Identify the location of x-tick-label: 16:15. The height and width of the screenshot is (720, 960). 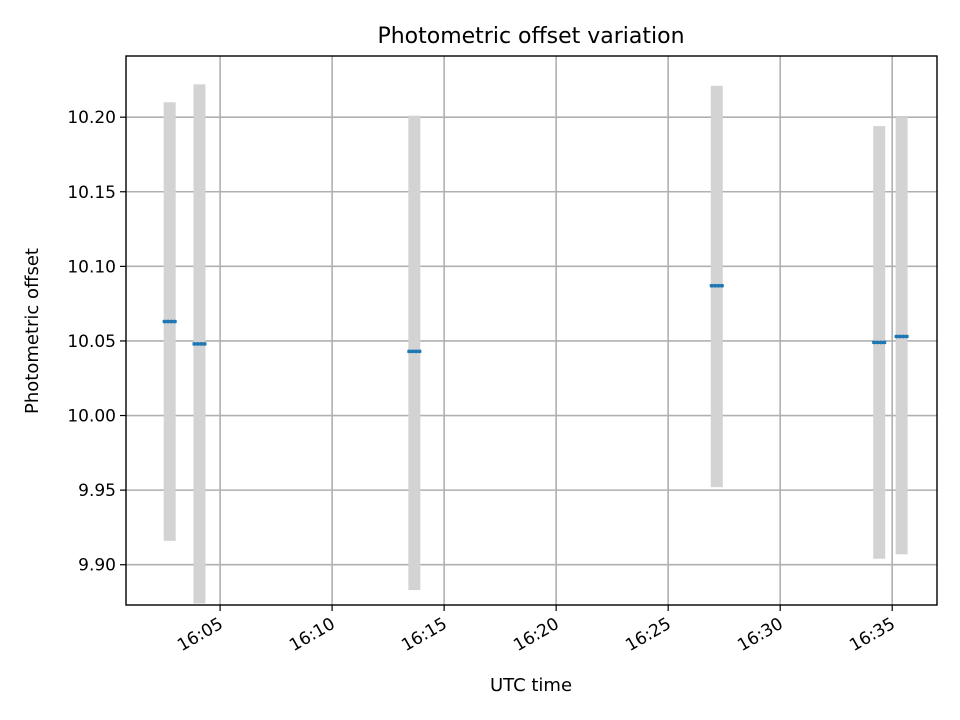
(424, 635).